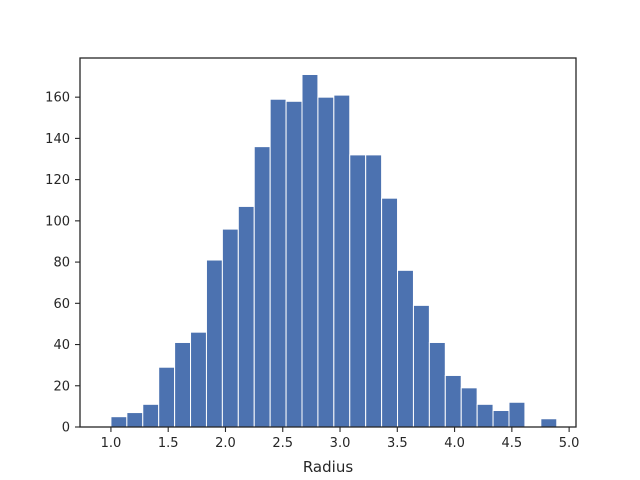 The width and height of the screenshot is (640, 480). I want to click on y-tick-label: 0, so click(66, 428).